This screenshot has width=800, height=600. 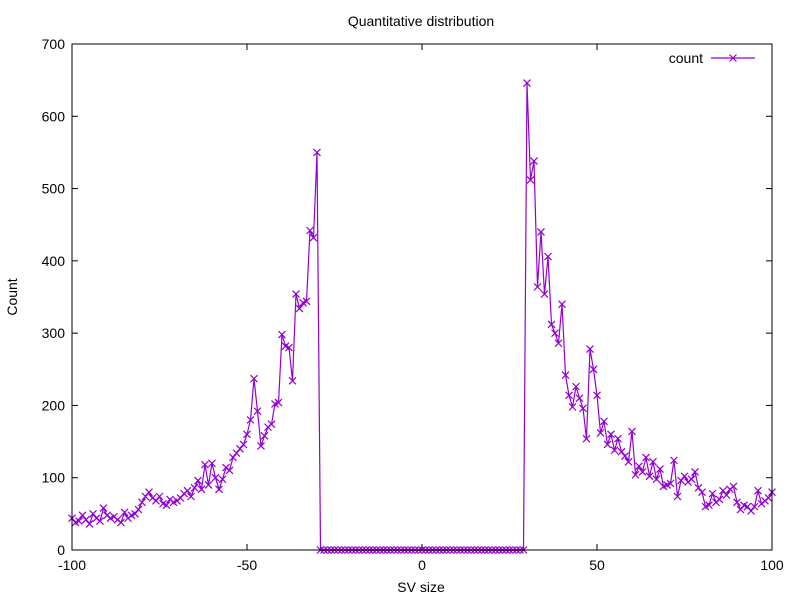 I want to click on y-axis-label: Count, so click(x=12, y=296).